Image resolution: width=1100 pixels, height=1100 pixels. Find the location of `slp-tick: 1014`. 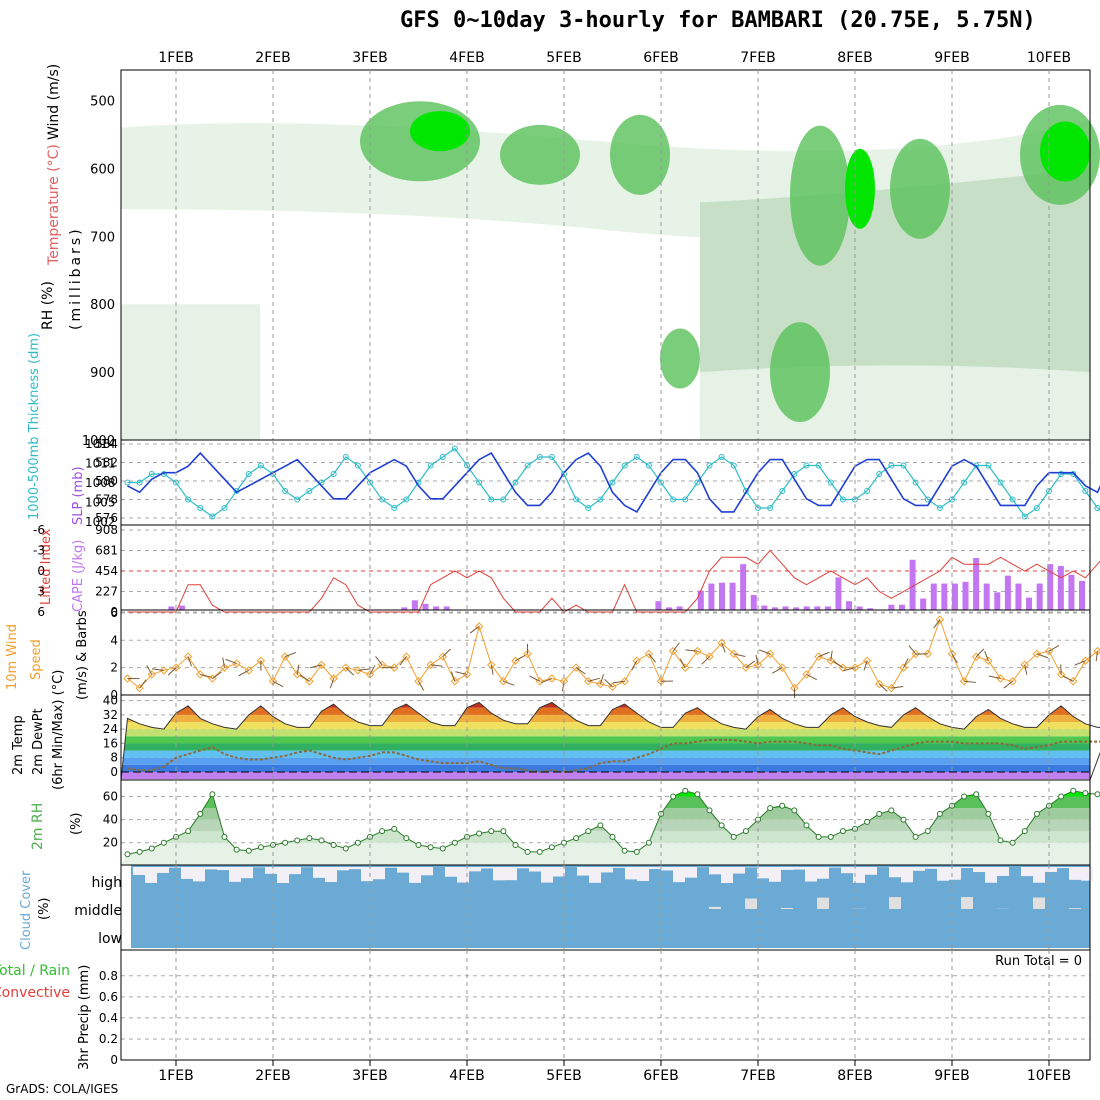

slp-tick: 1014 is located at coordinates (100, 444).